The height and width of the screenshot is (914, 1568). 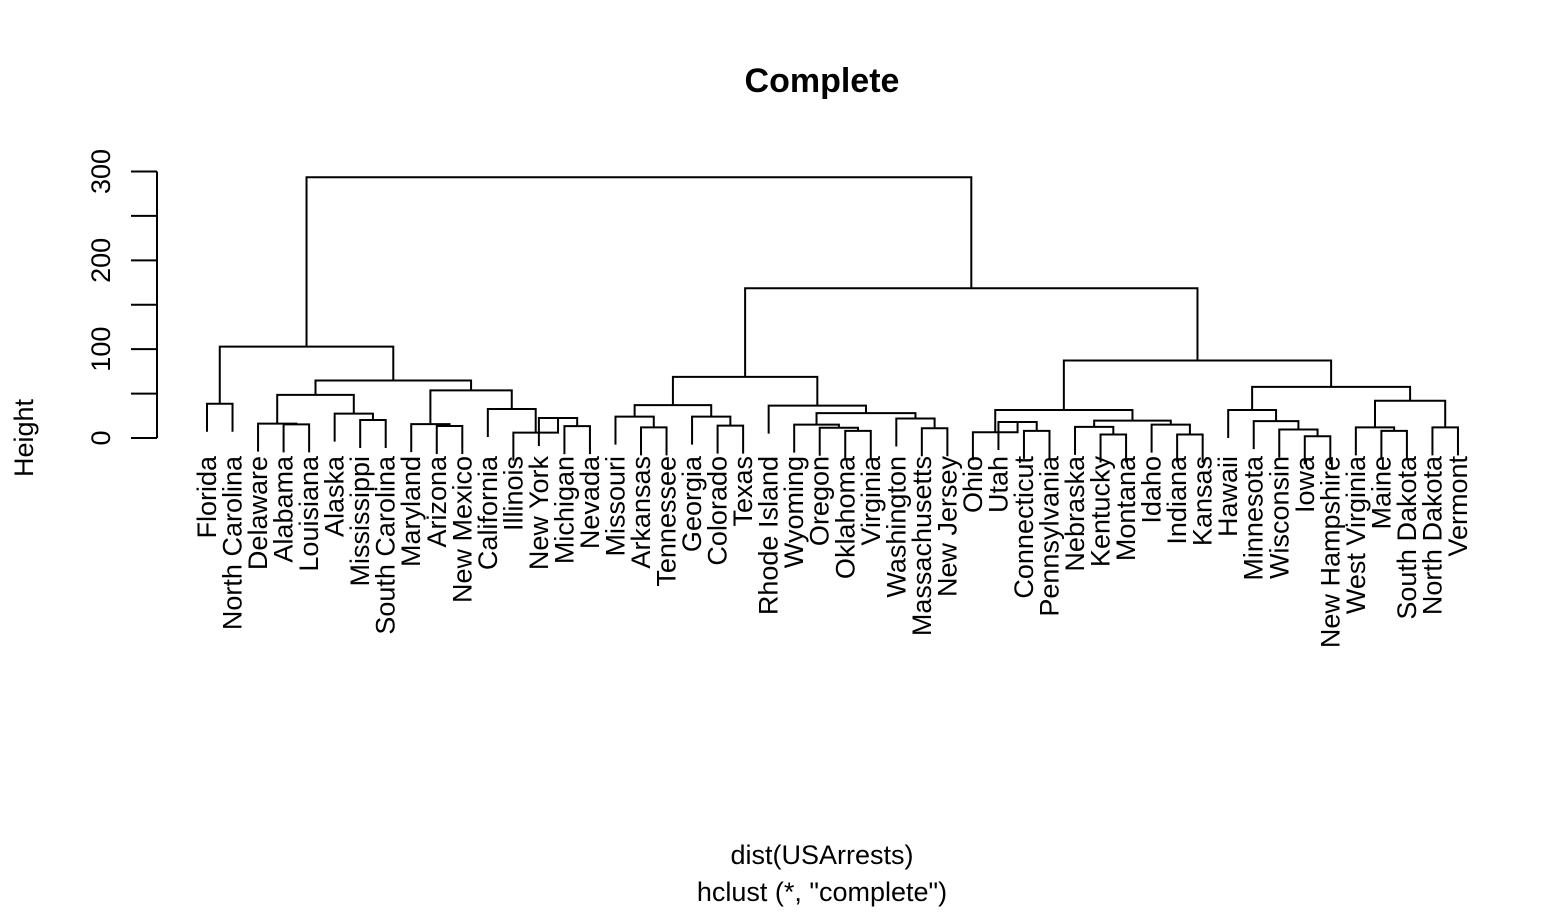 I want to click on leaf-label: Minnesota, so click(x=1254, y=518).